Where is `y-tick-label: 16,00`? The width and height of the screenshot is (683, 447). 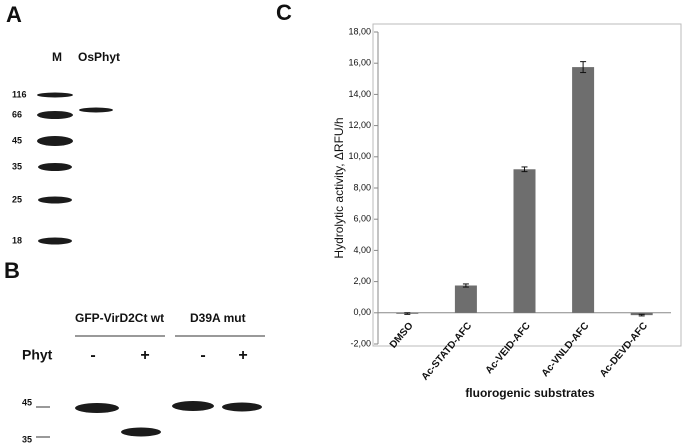
y-tick-label: 16,00 is located at coordinates (359, 63).